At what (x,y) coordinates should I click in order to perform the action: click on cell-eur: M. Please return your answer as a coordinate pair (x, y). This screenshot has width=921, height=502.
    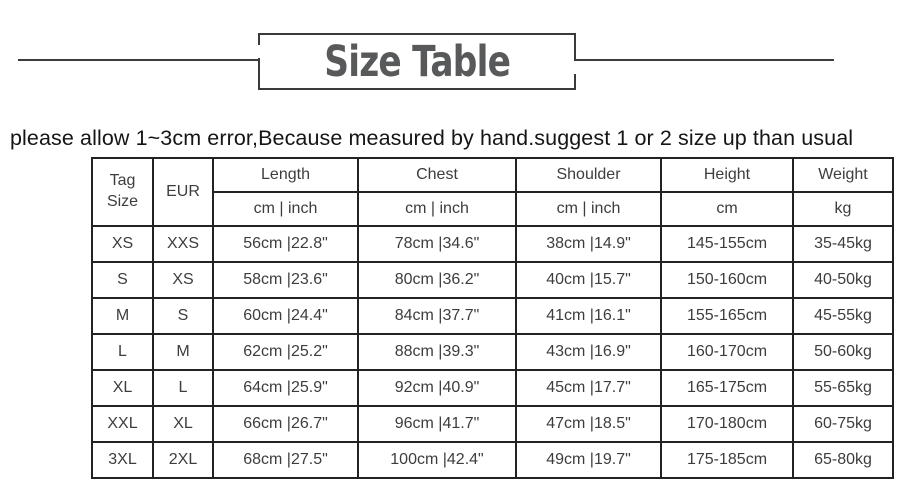
    Looking at the image, I should click on (183, 352).